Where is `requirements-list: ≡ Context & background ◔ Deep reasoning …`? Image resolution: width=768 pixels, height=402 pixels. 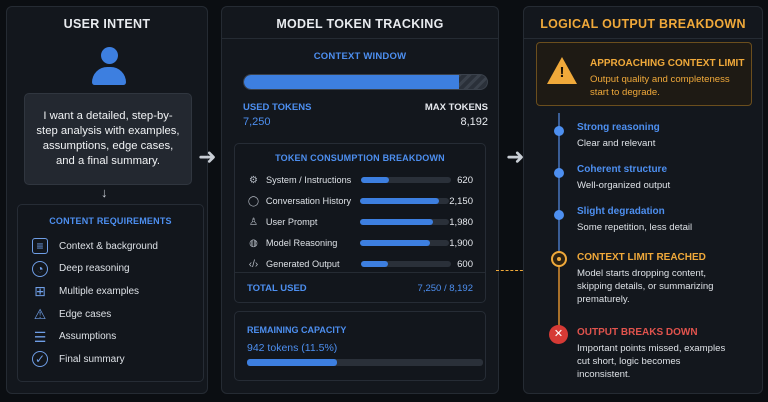
requirements-list: ≡ Context & background ◔ Deep reasoning … is located at coordinates (95, 303).